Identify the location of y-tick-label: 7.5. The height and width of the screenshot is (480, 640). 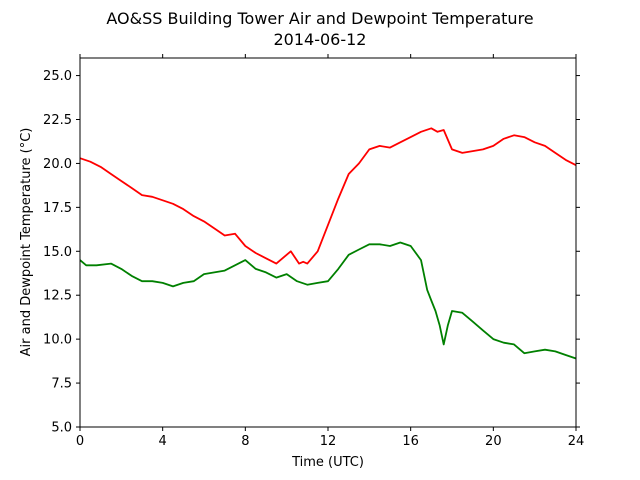
(61, 384).